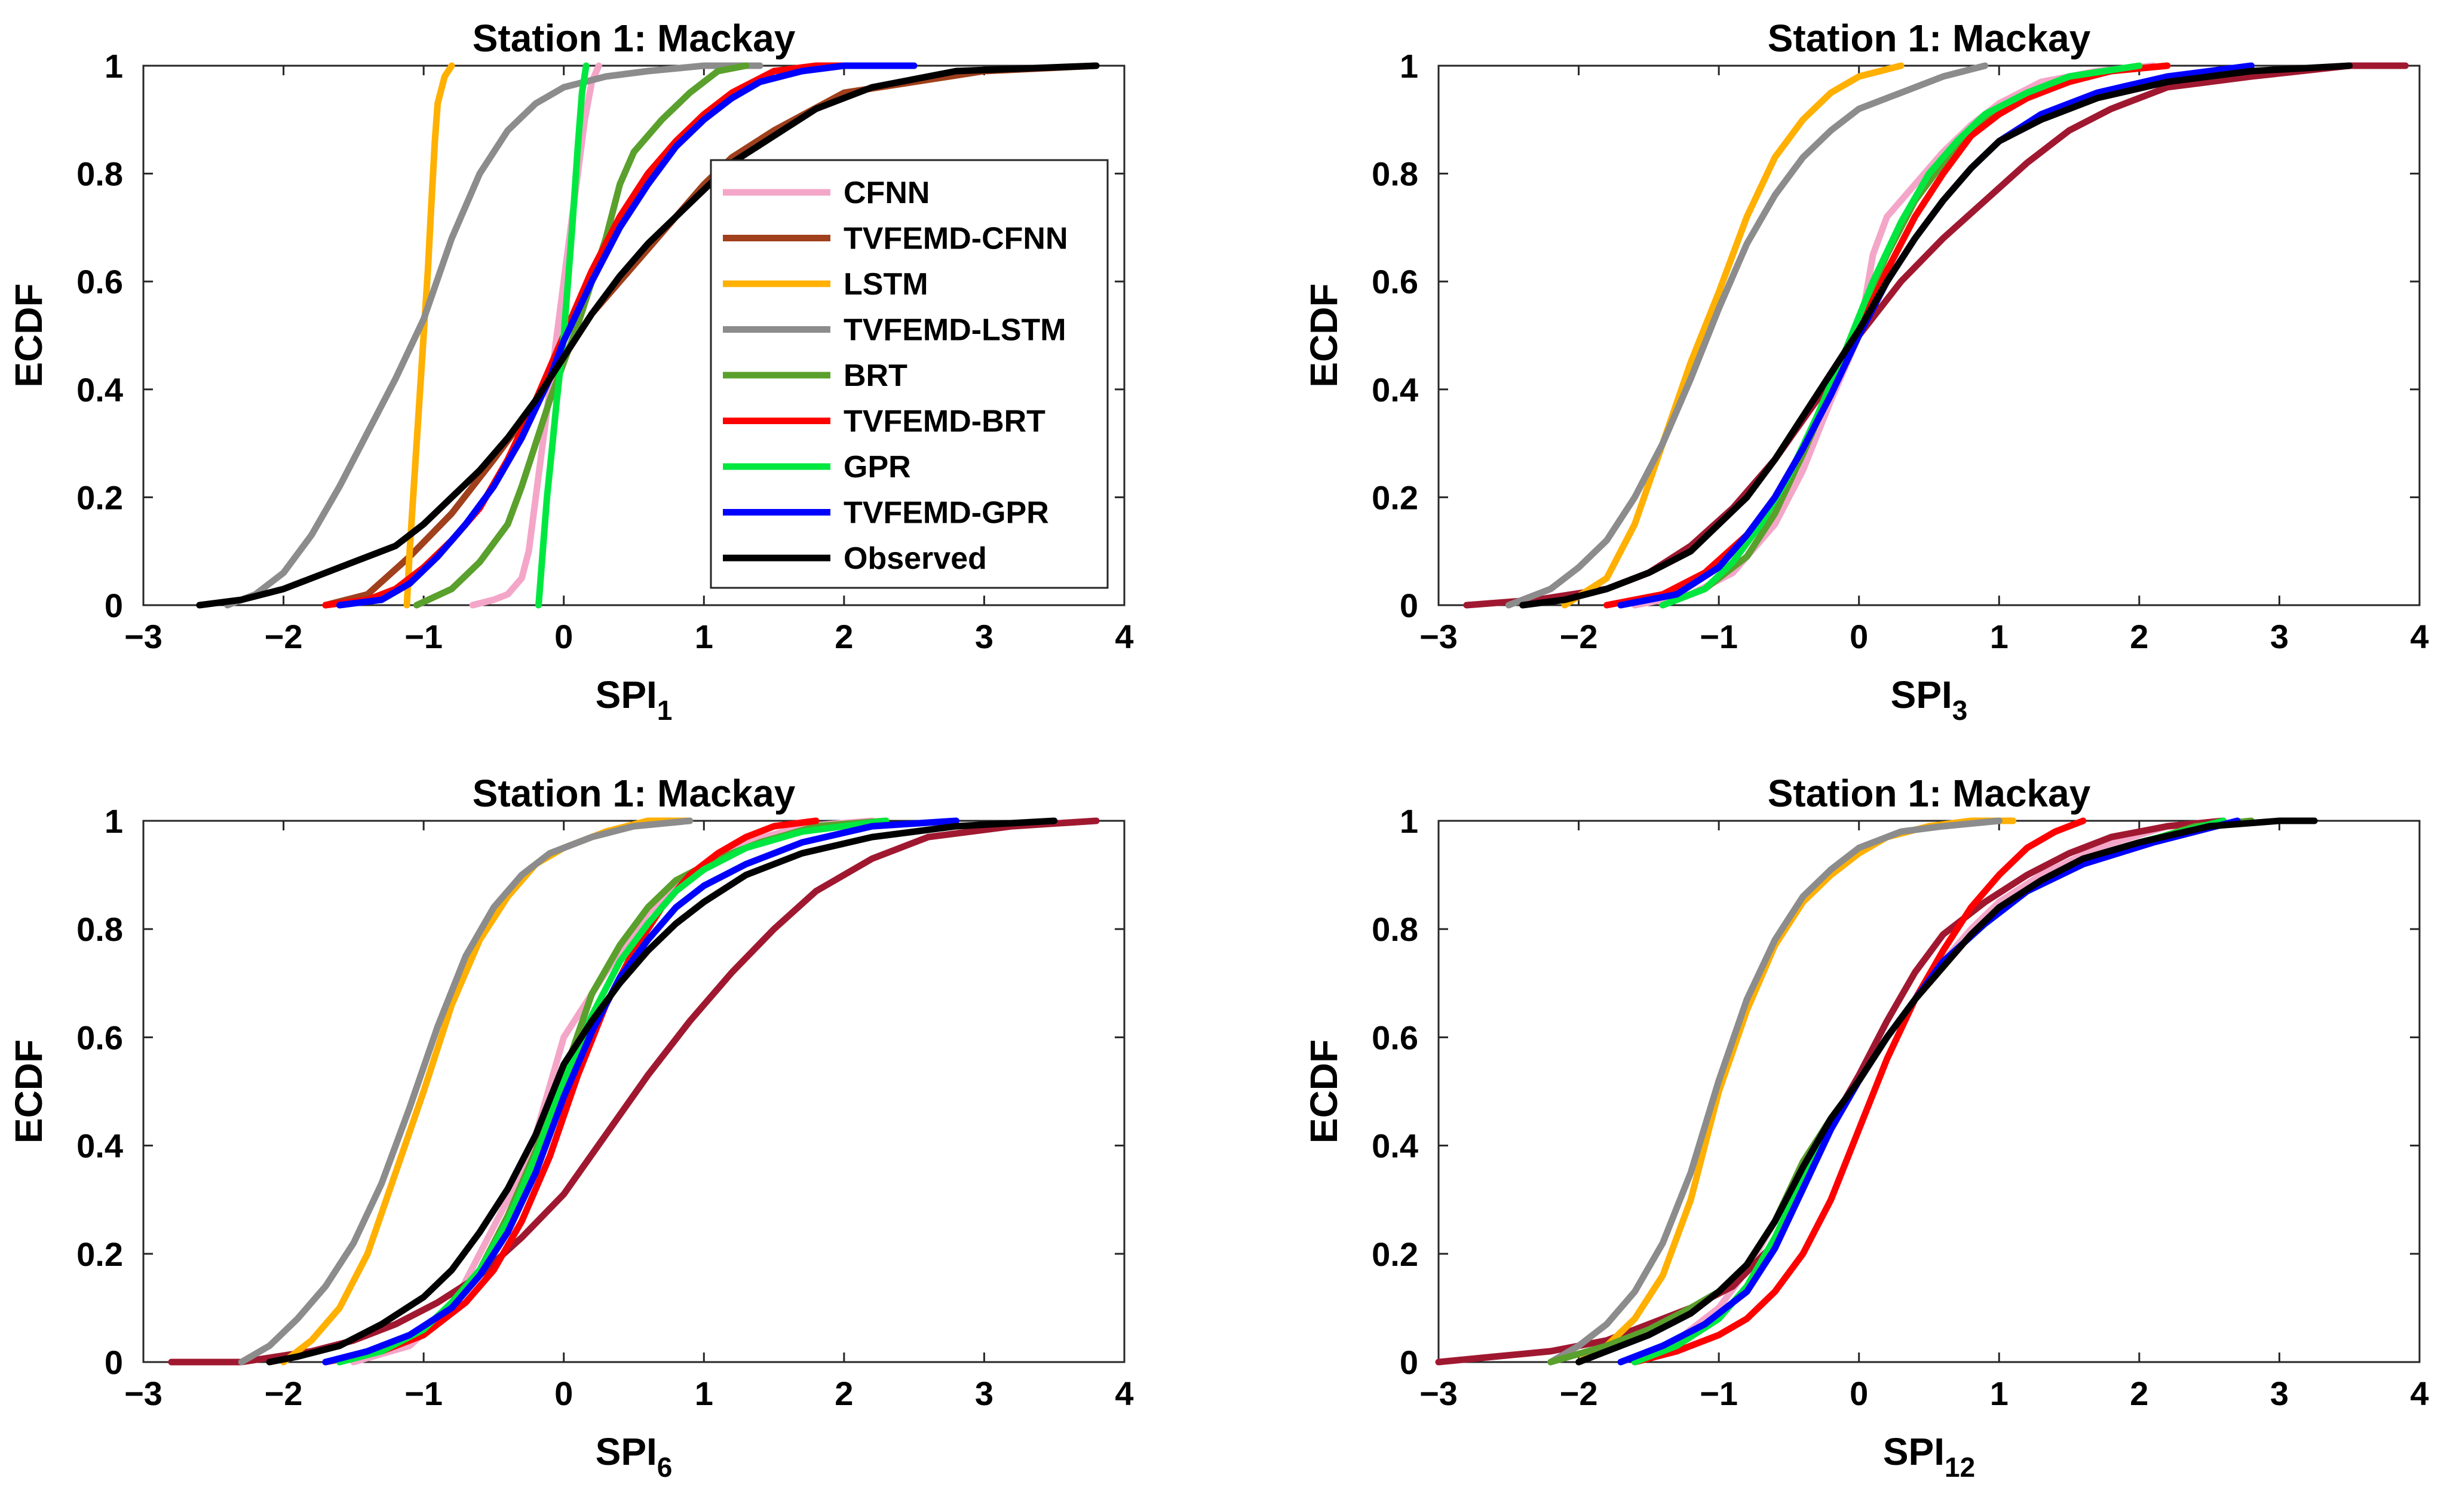  What do you see at coordinates (1929, 699) in the screenshot?
I see `x-axis-label: SPI3` at bounding box center [1929, 699].